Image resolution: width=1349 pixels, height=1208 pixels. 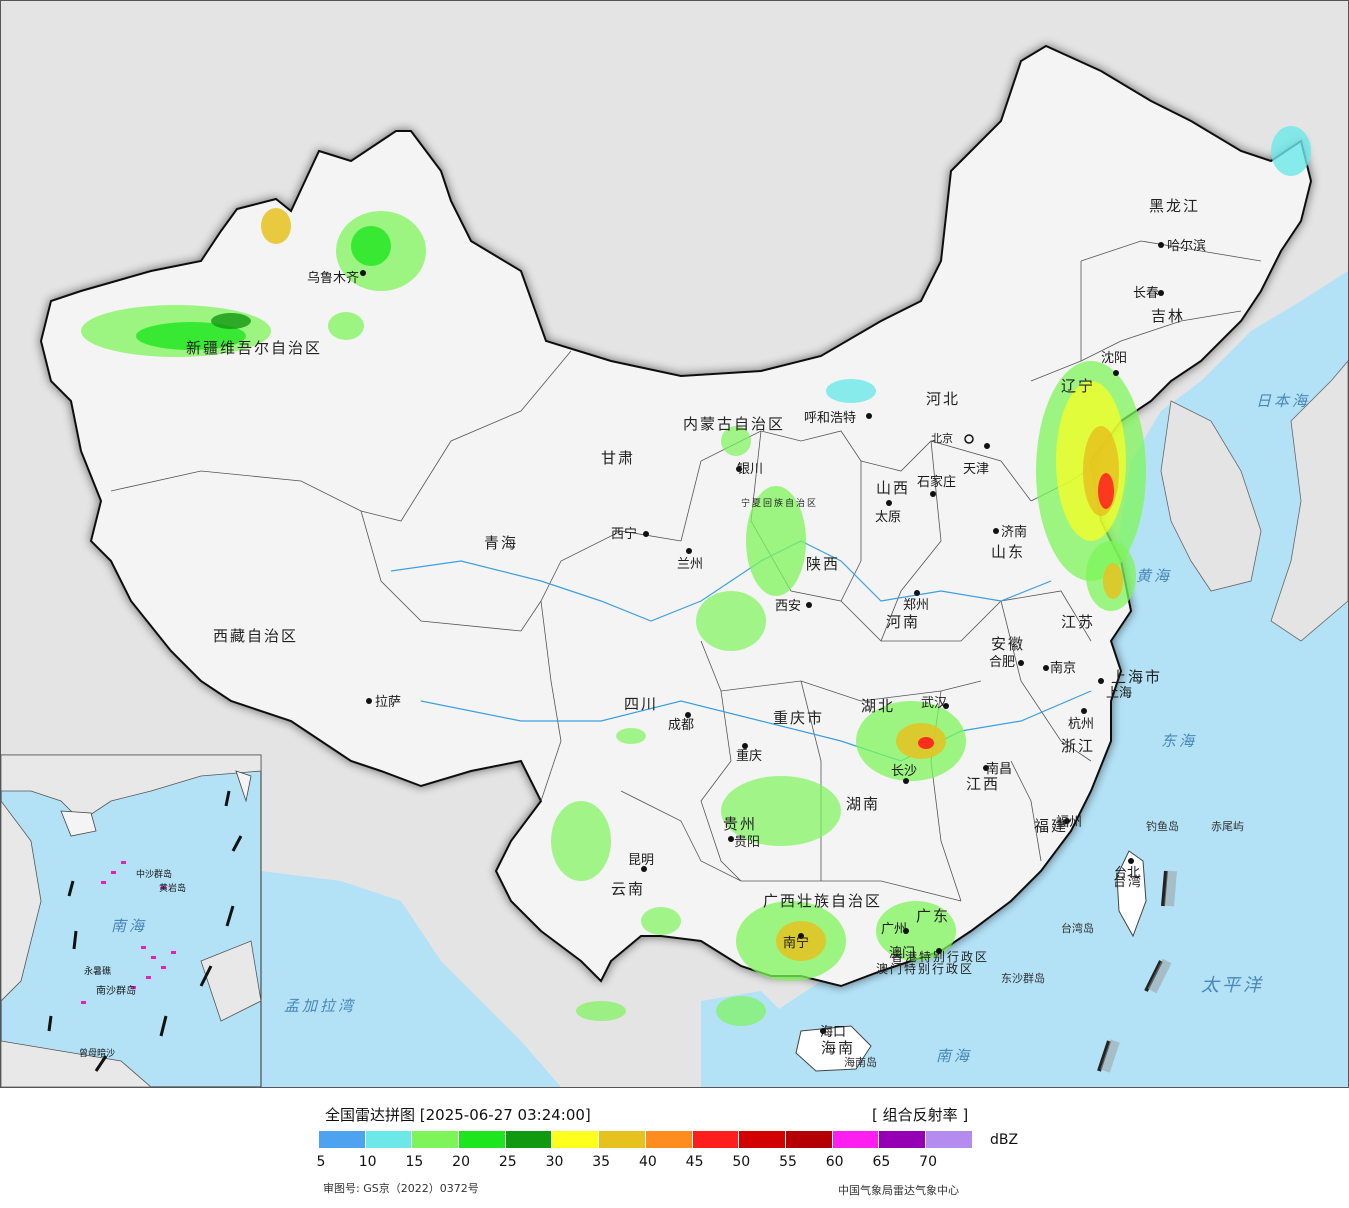 What do you see at coordinates (97, 971) in the screenshot?
I see `island-label: 永暑礁` at bounding box center [97, 971].